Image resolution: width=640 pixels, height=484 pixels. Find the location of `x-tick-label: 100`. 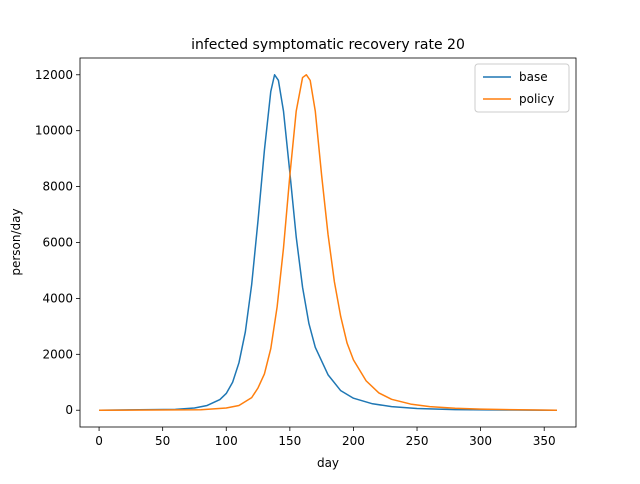

x-tick-label: 100 is located at coordinates (226, 441).